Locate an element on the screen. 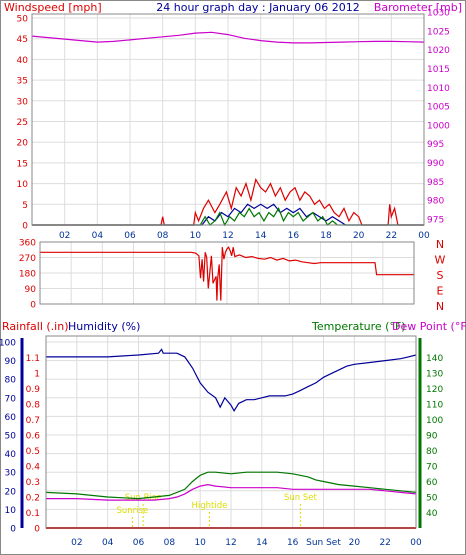 This screenshot has height=555, width=466. compass-label: N is located at coordinates (440, 306).